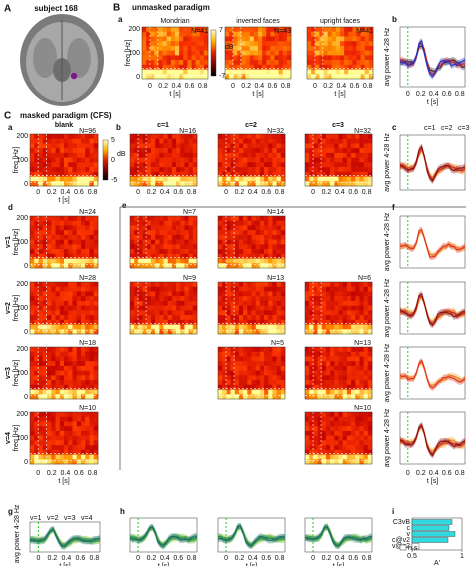 The image size is (474, 566). Describe the element at coordinates (7, 9) in the screenshot. I see `panel-letter: A` at that location.